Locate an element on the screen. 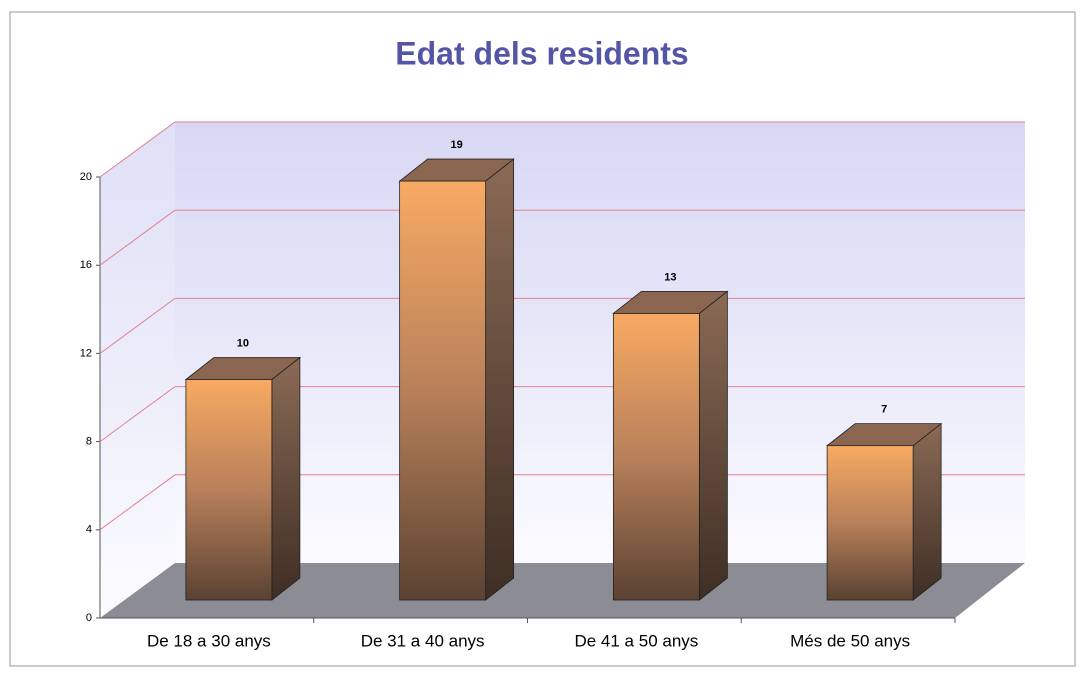 The width and height of the screenshot is (1085, 674). y-tick-label: 16 is located at coordinates (86, 265).